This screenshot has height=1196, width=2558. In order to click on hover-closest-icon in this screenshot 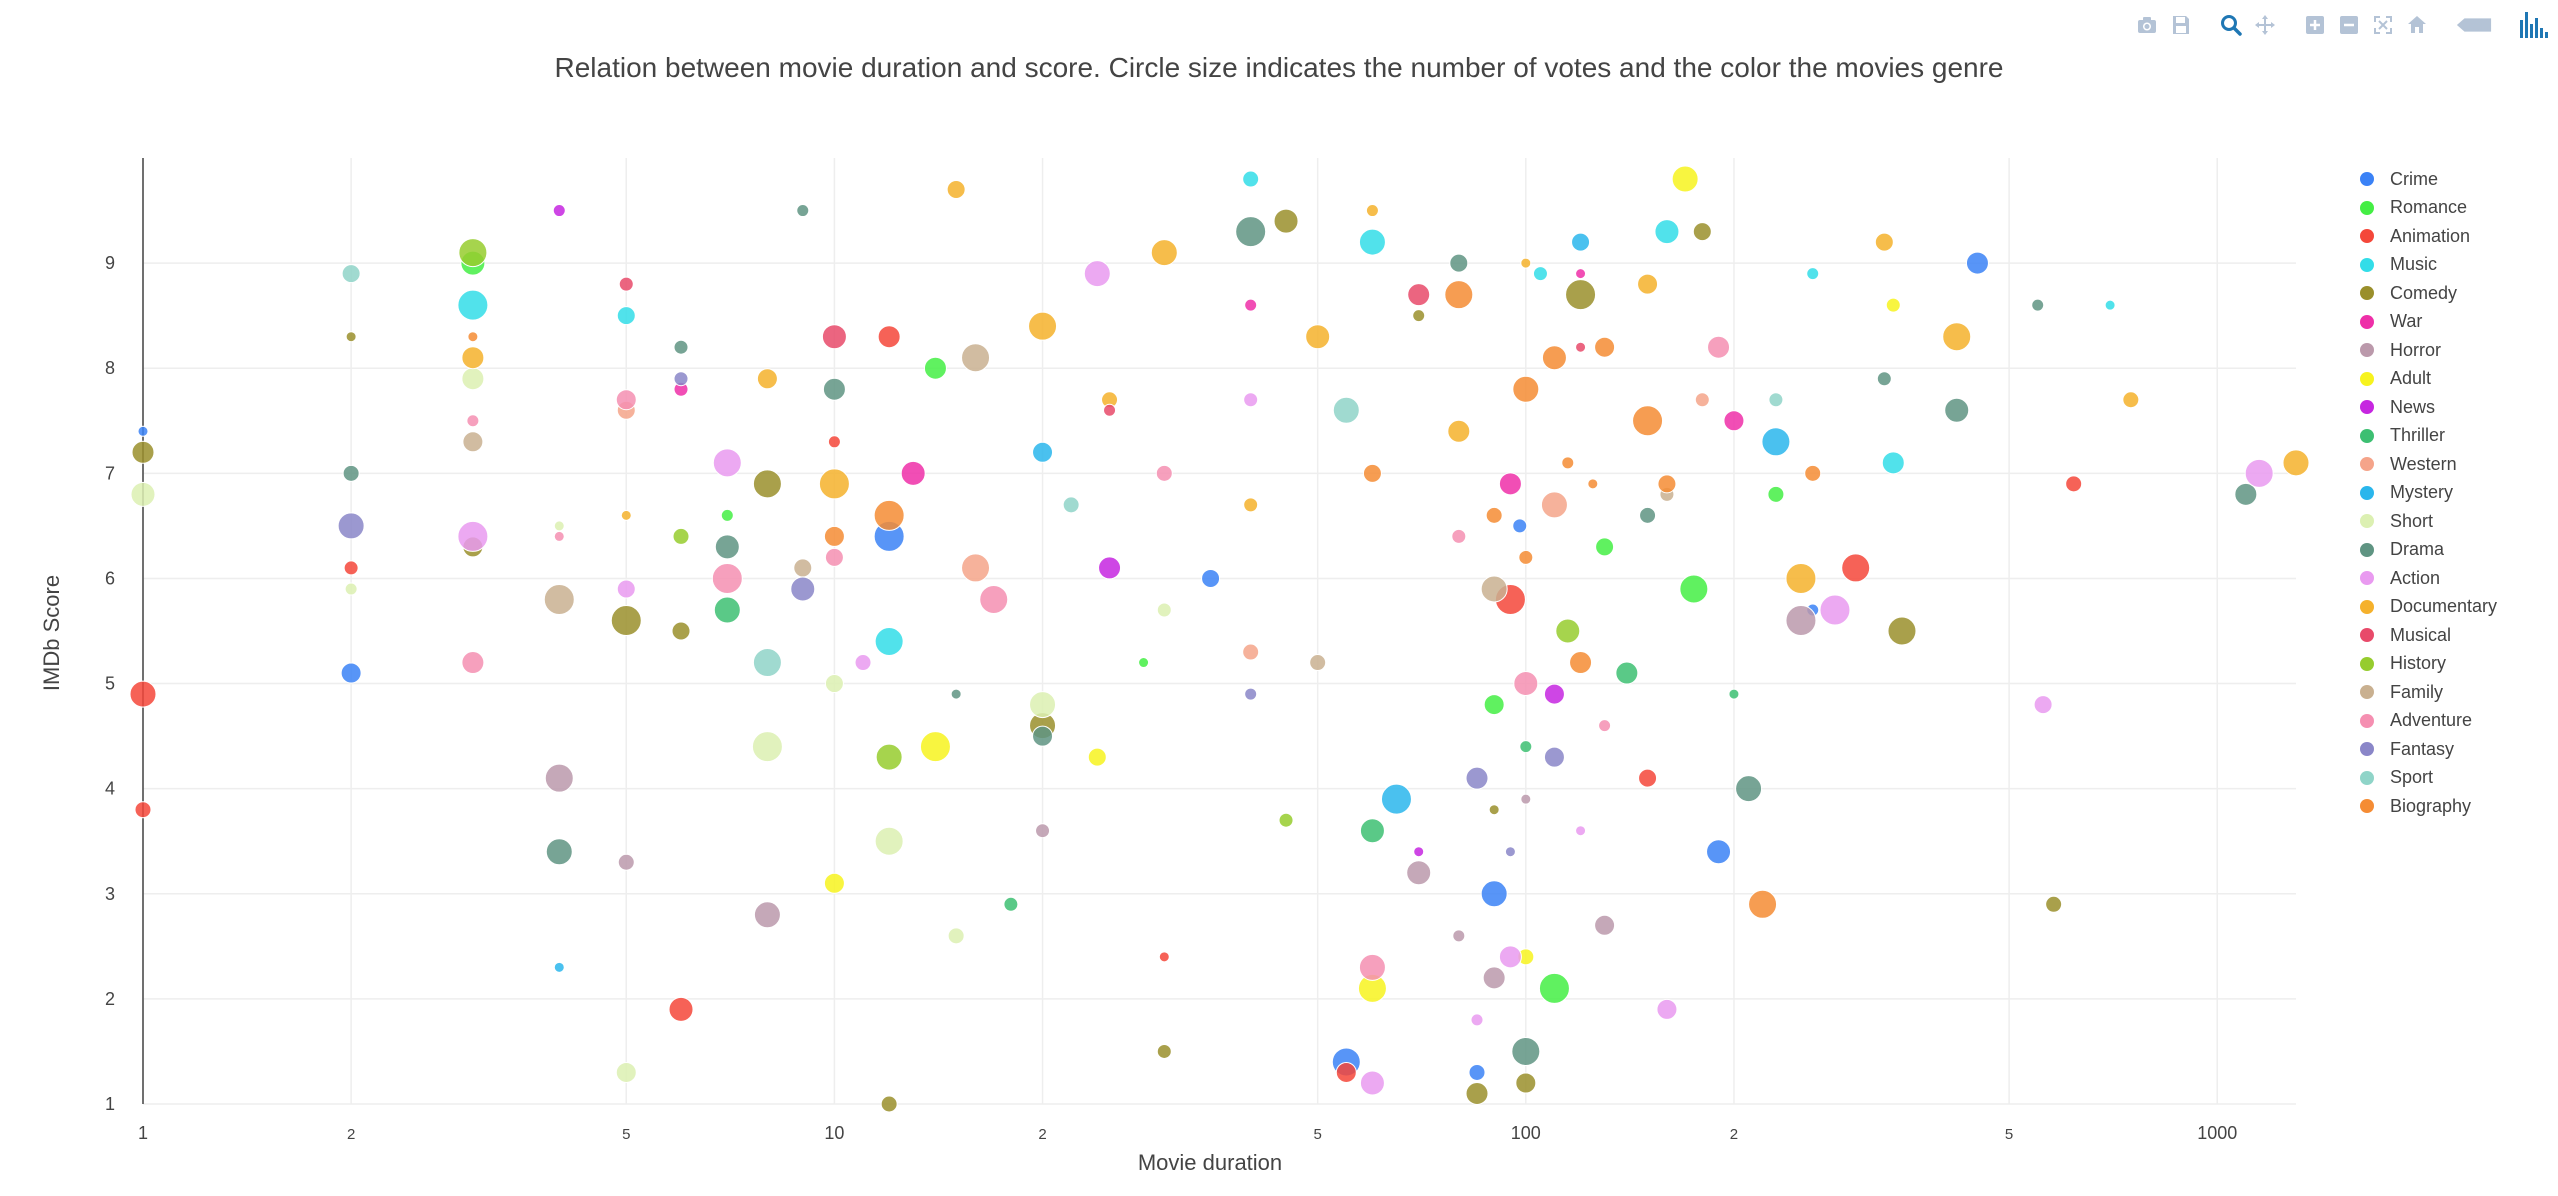, I will do `click(2474, 25)`.